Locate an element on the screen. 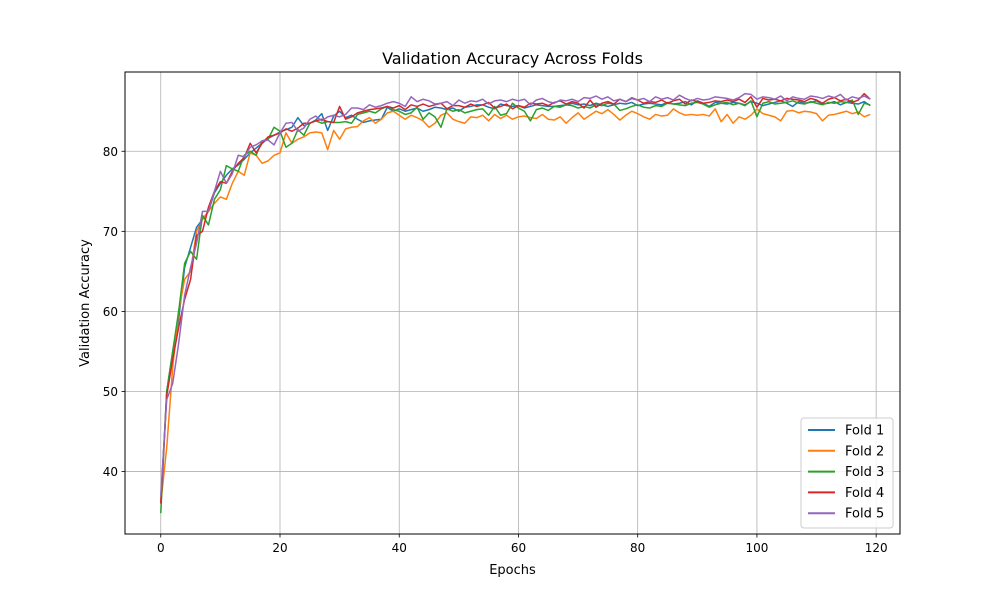  x-tick-label: 40 is located at coordinates (399, 548).